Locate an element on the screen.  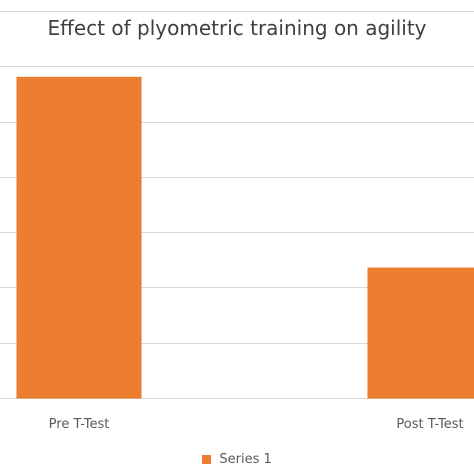
legend-swatch is located at coordinates (207, 459).